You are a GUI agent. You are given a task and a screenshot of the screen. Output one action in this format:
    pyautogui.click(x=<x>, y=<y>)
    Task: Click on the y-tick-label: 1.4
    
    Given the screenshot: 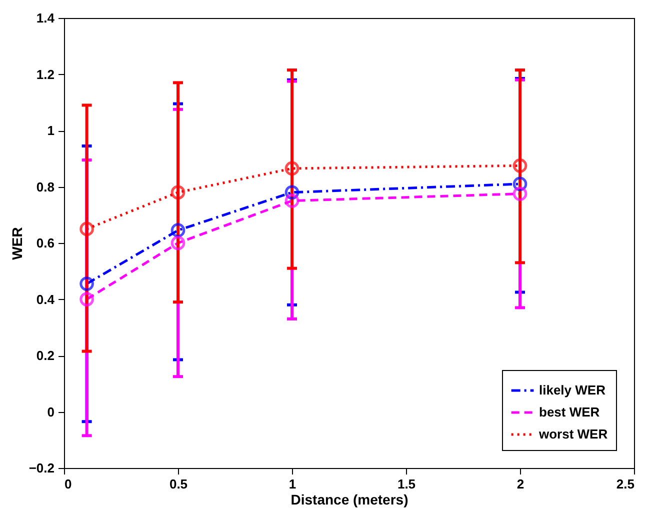 What is the action you would take?
    pyautogui.click(x=46, y=18)
    